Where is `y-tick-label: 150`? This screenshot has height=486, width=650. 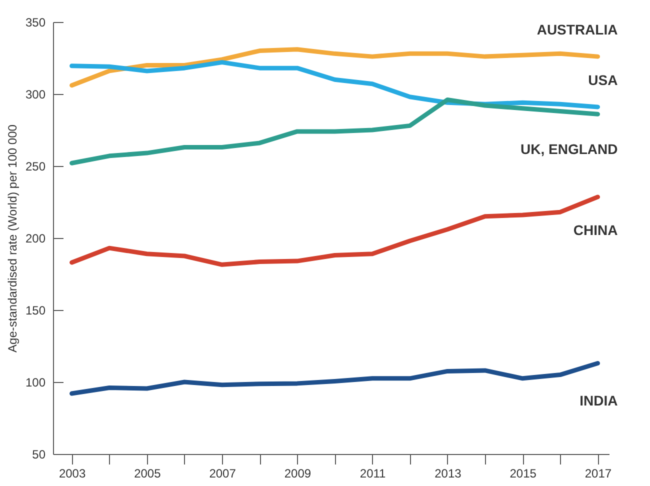
y-tick-label: 150 is located at coordinates (35, 311).